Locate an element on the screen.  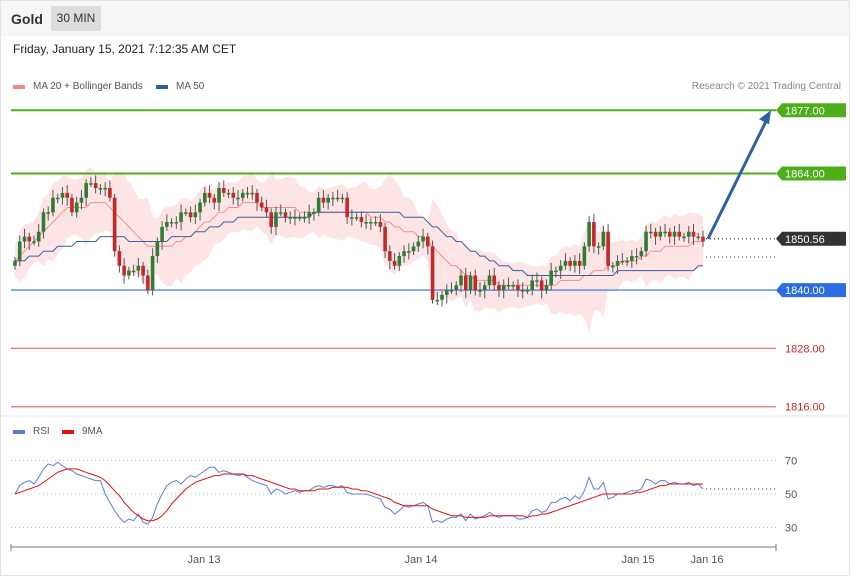
instrument-title: Gold is located at coordinates (27, 19).